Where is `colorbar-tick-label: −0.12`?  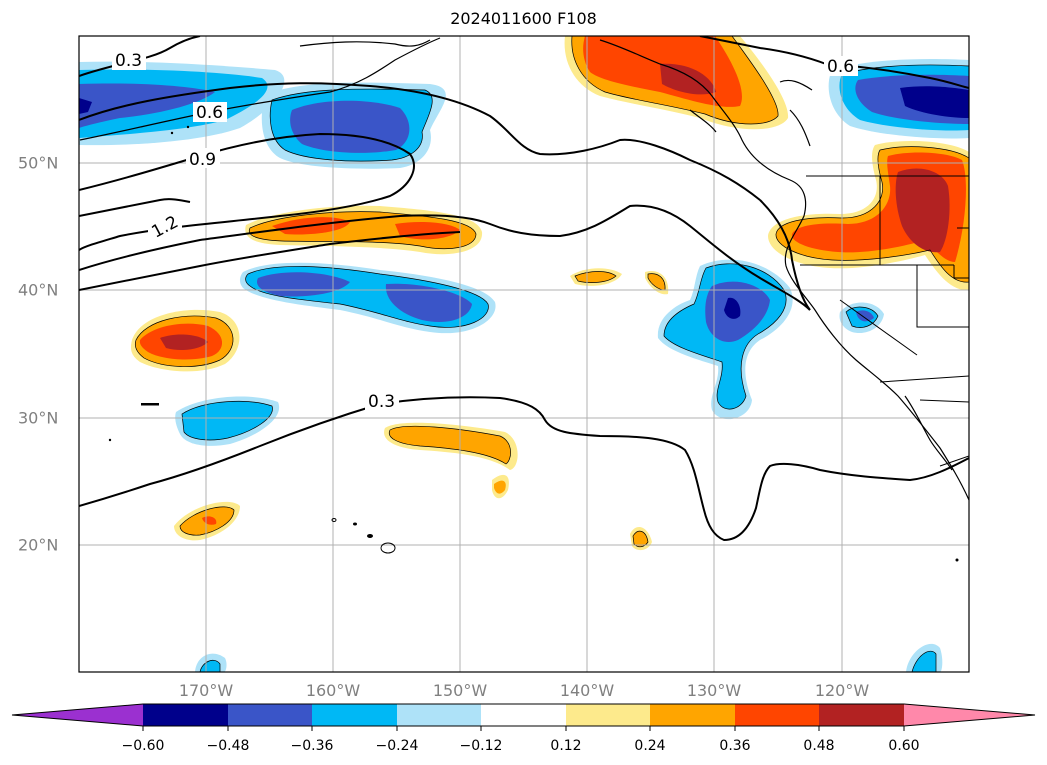
colorbar-tick-label: −0.12 is located at coordinates (481, 746).